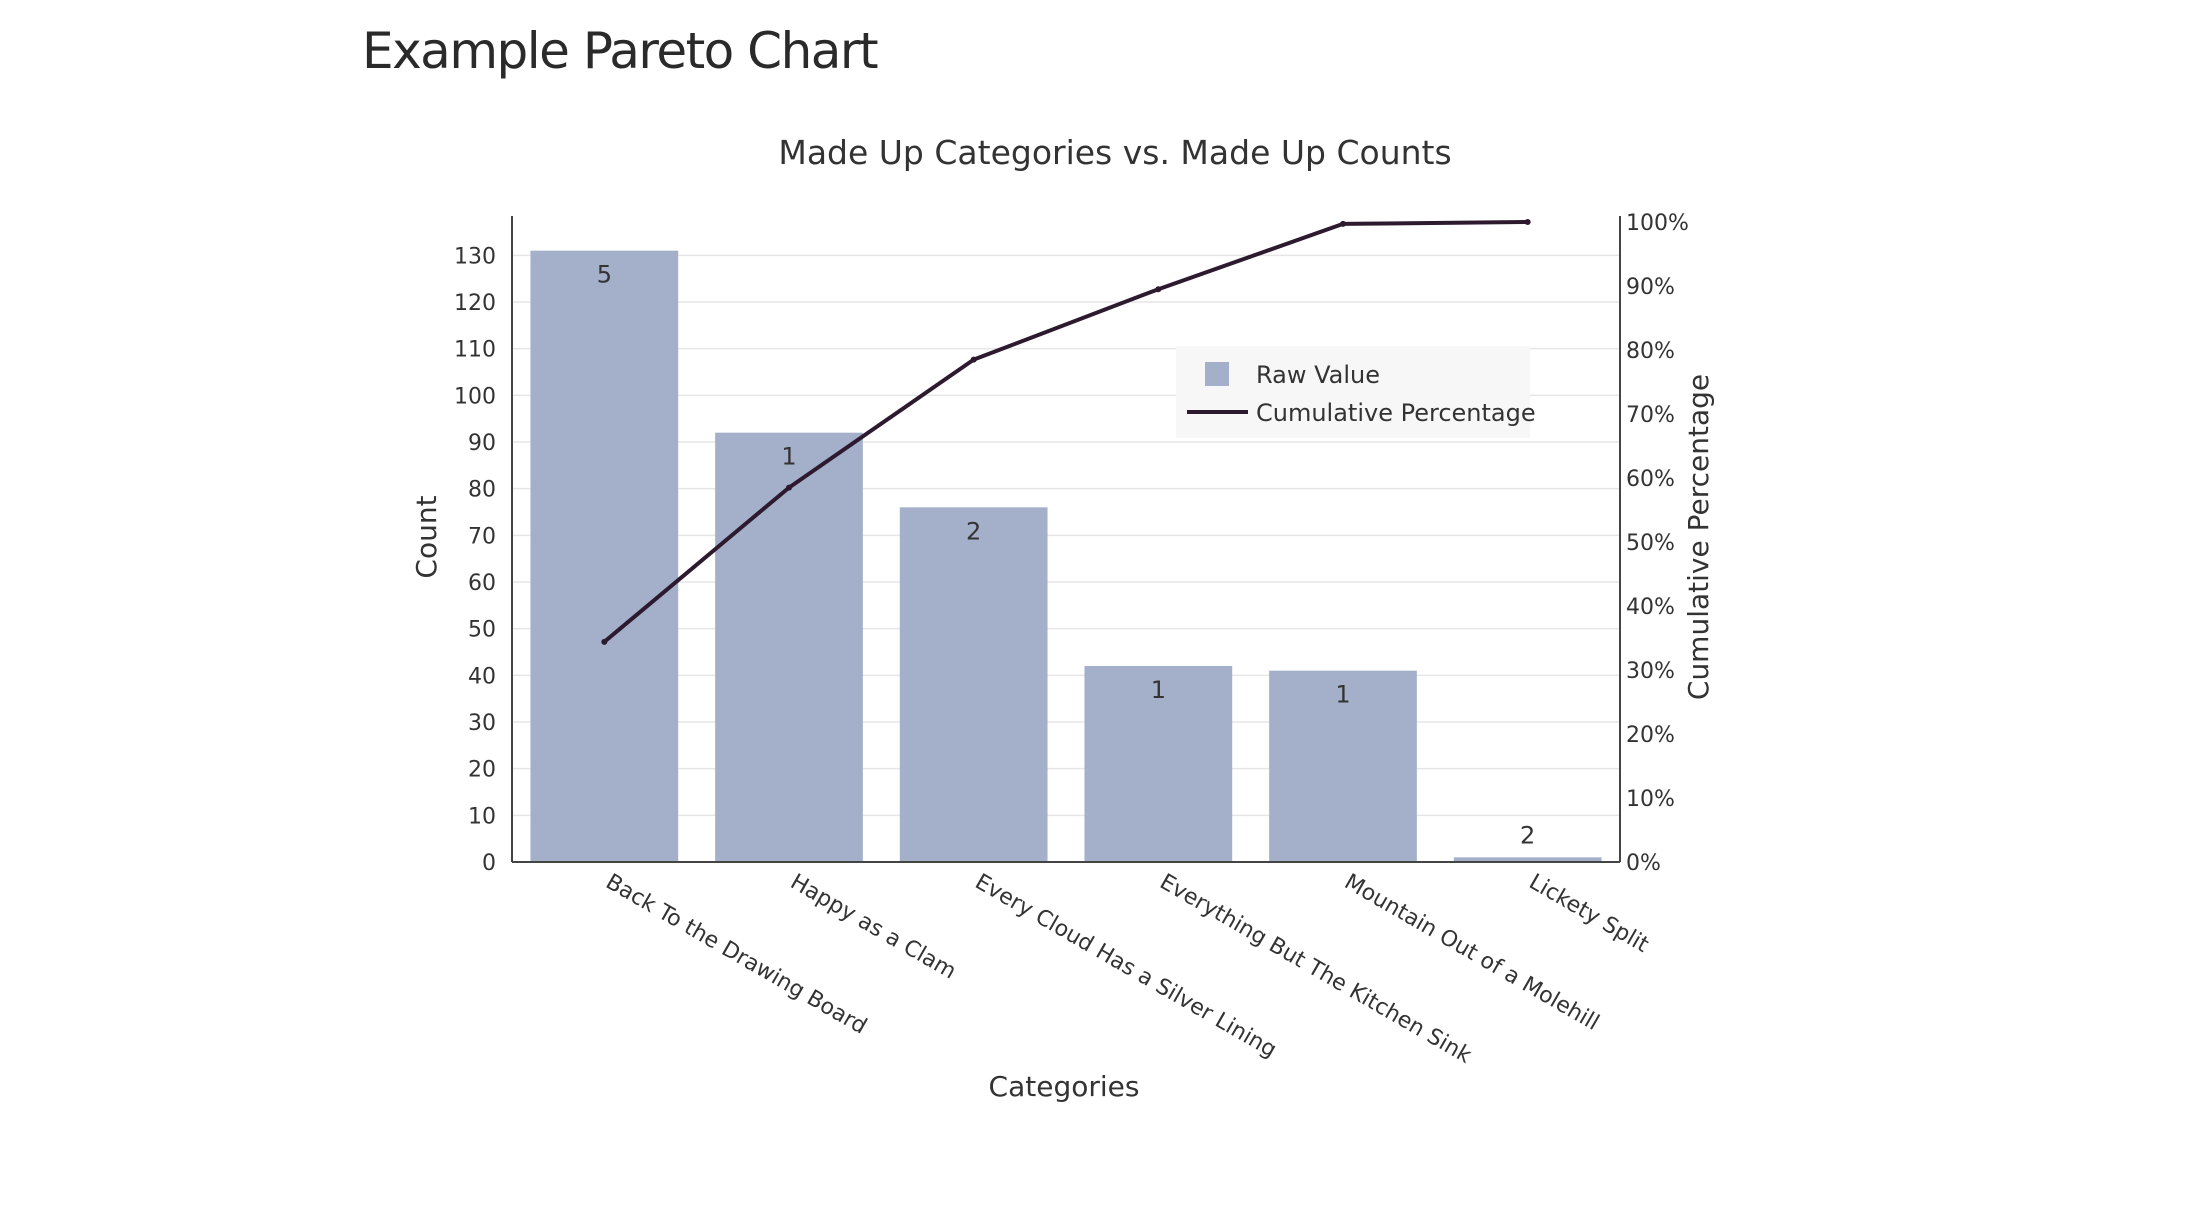  What do you see at coordinates (482, 630) in the screenshot?
I see `y-tick-label: 50` at bounding box center [482, 630].